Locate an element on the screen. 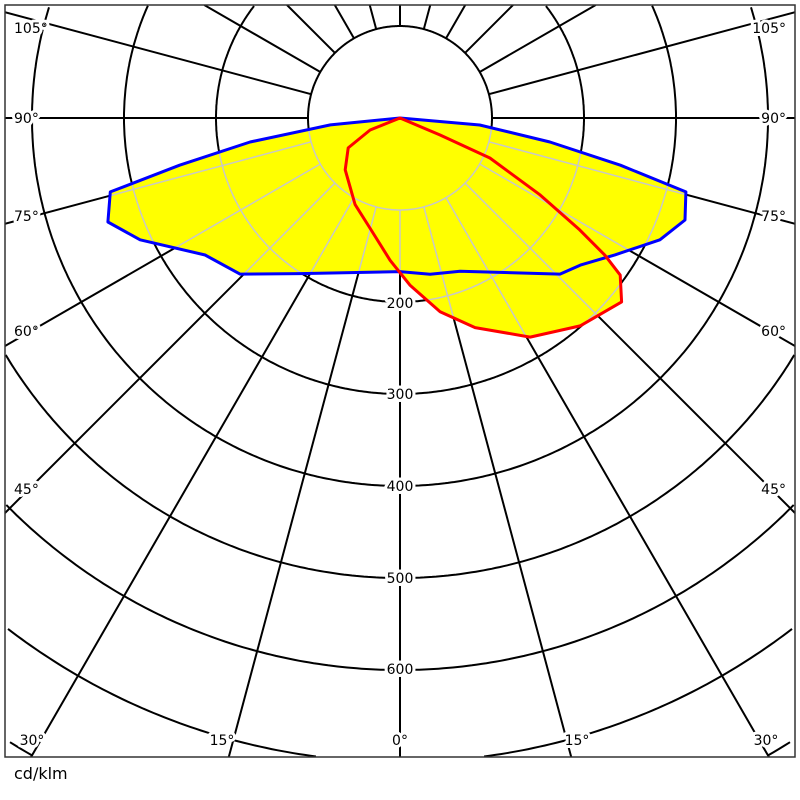  angle-label-left-105: 105° is located at coordinates (31, 29).